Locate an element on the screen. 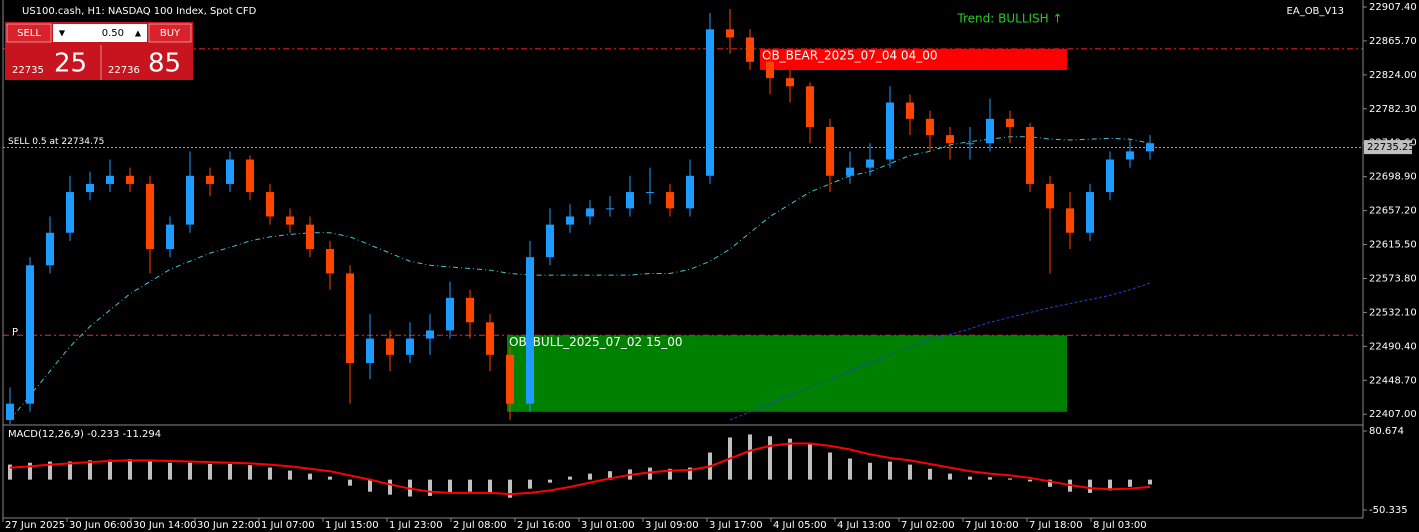  buy-label: BUY is located at coordinates (170, 33).